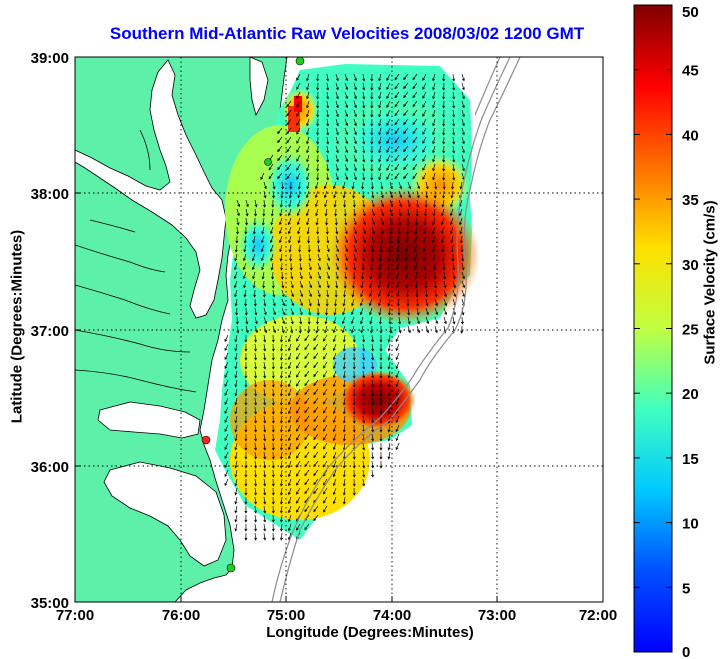 The image size is (724, 659). I want to click on colorbar-tick-labels: 0 5 10 15 20 25 30 35 40 45 50, so click(690, 331).